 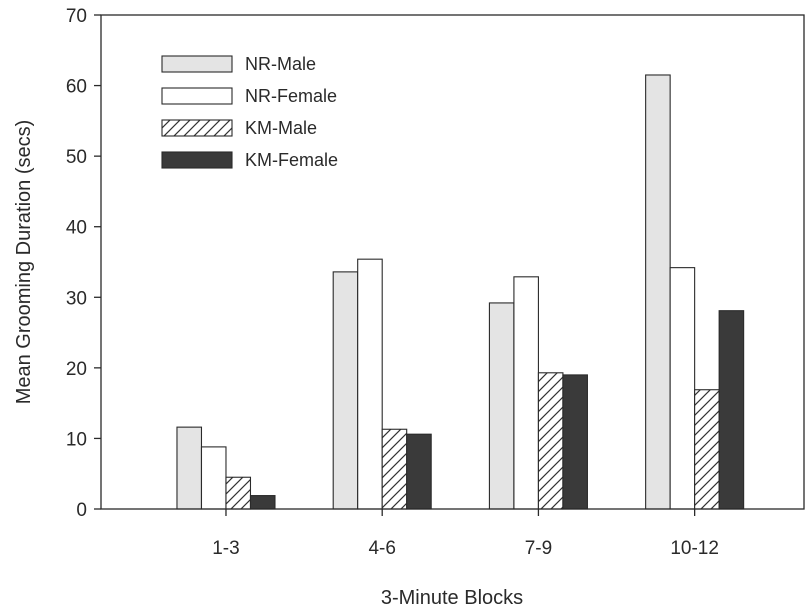 What do you see at coordinates (76, 369) in the screenshot?
I see `y-tick-label: 20` at bounding box center [76, 369].